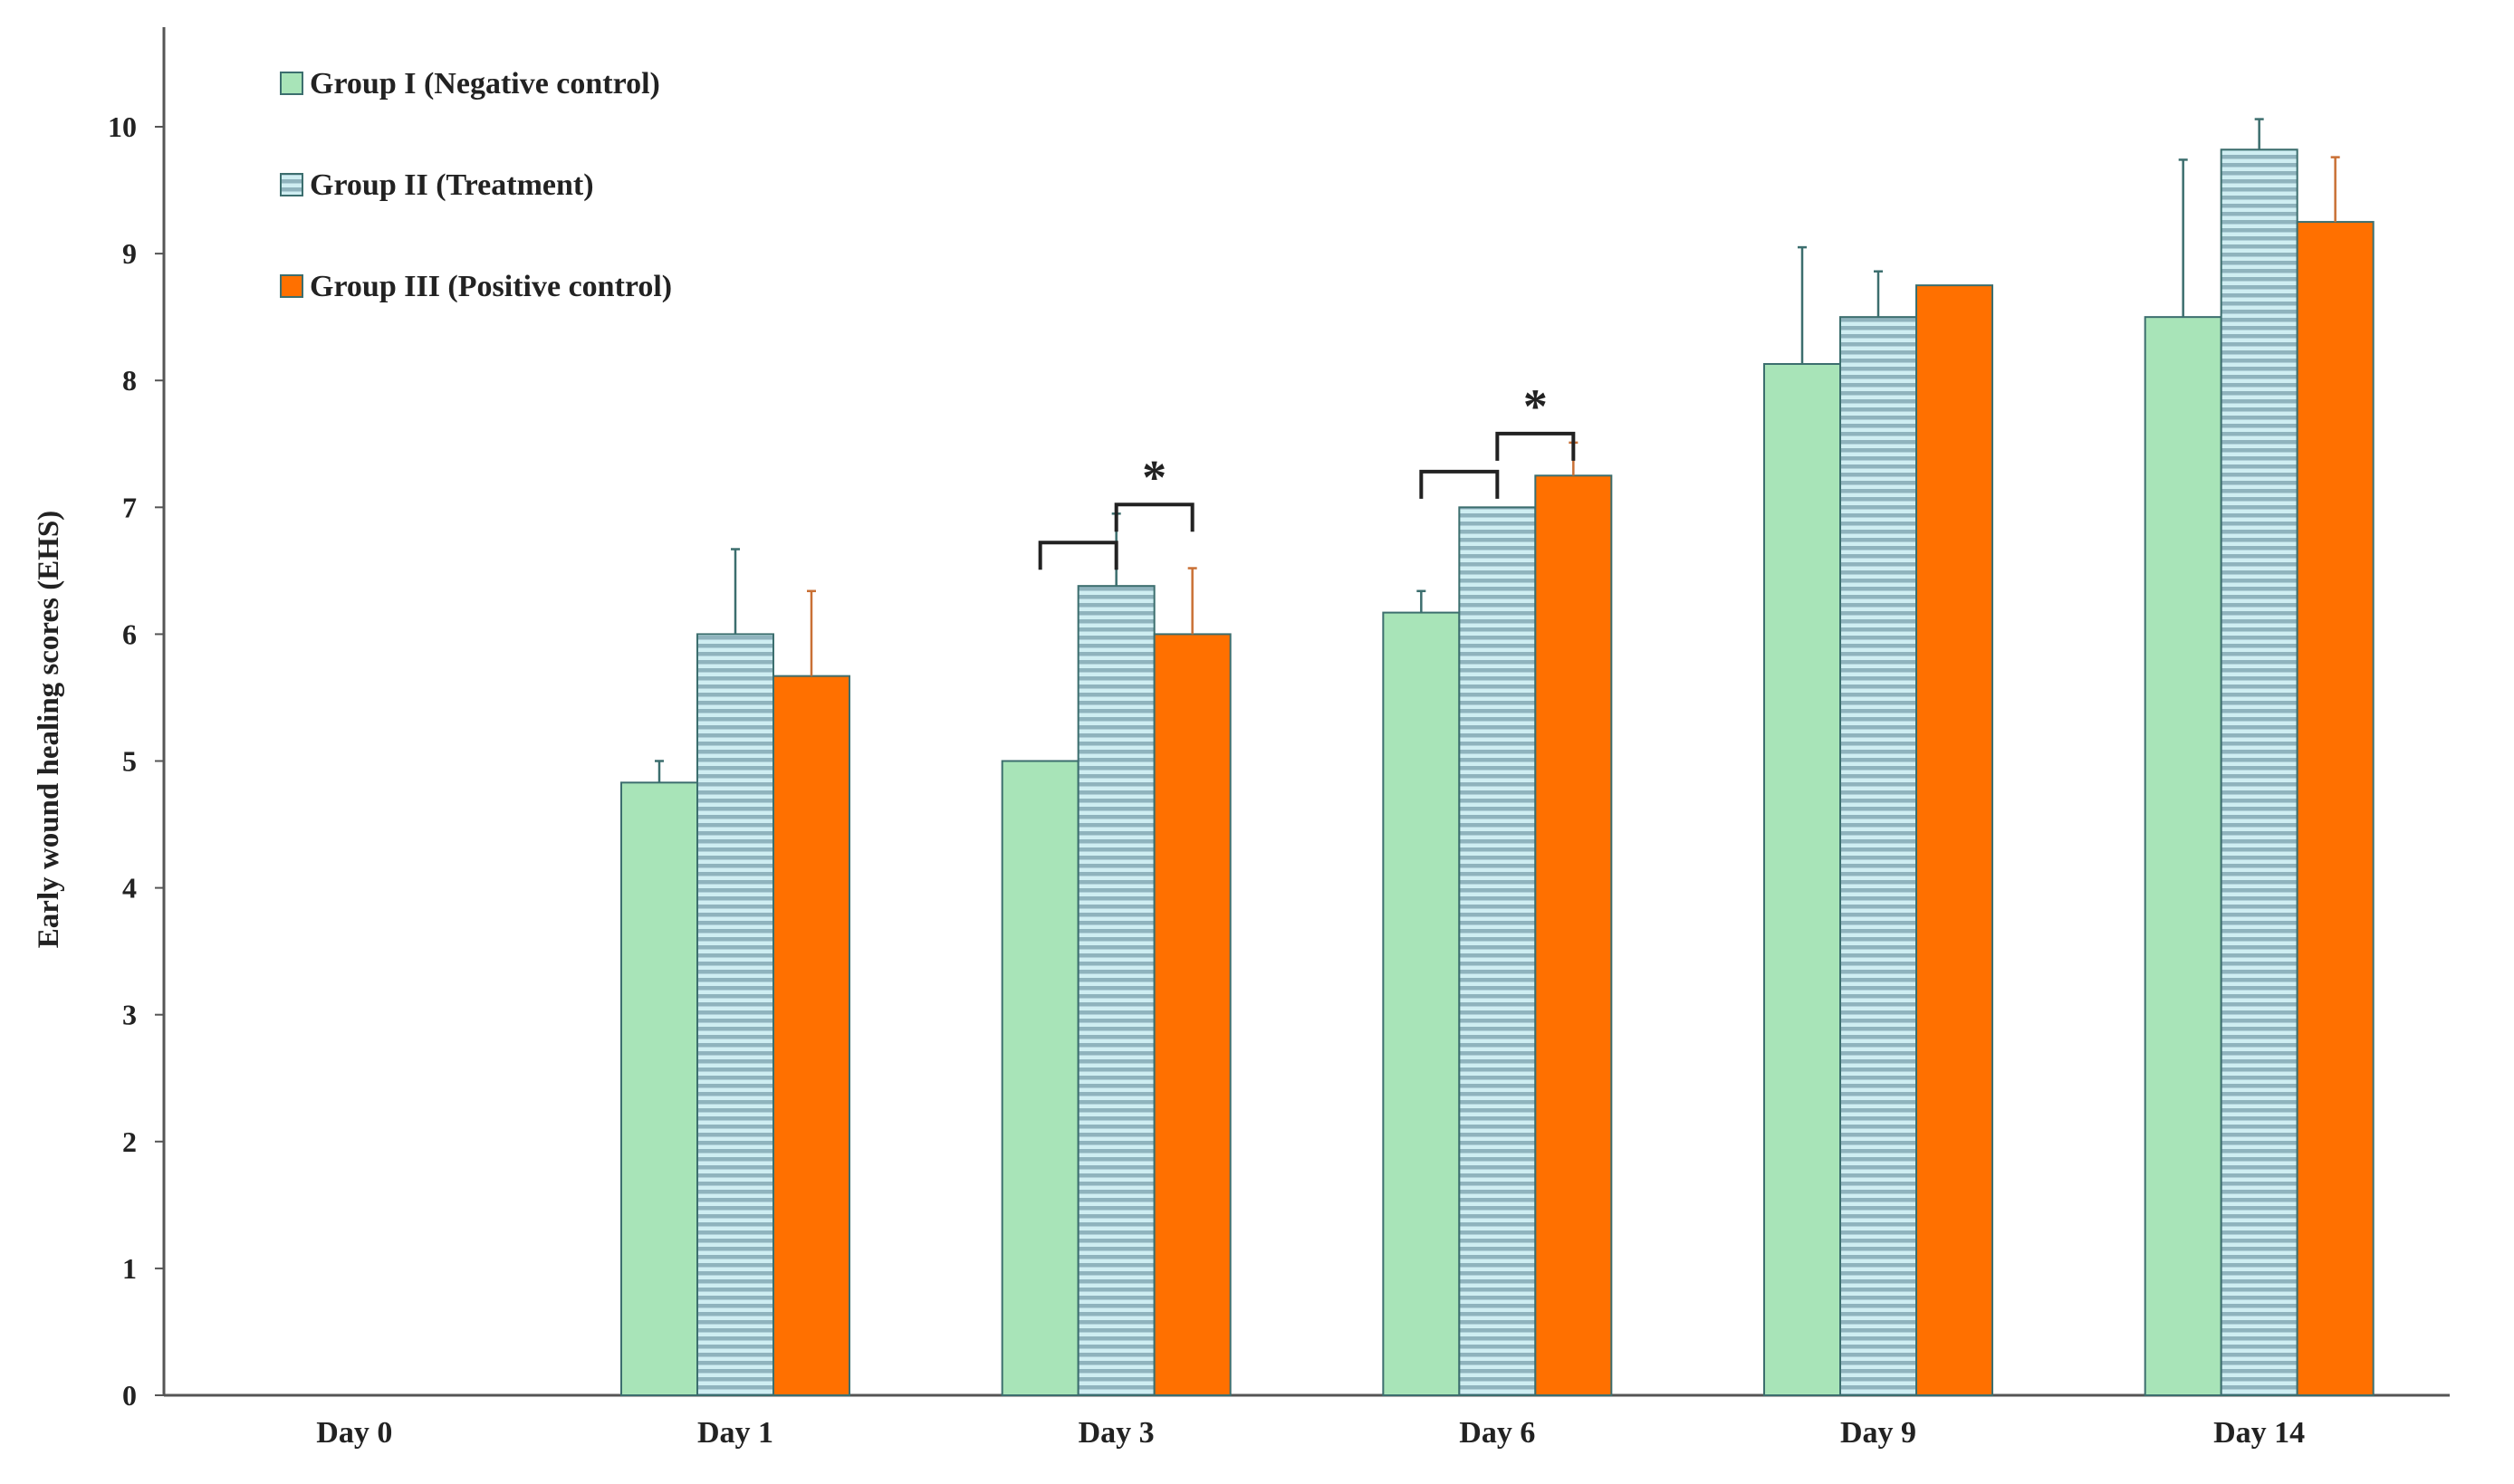 Image resolution: width=2514 pixels, height=1484 pixels. Describe the element at coordinates (129, 888) in the screenshot. I see `y-tick-label: 4` at that location.